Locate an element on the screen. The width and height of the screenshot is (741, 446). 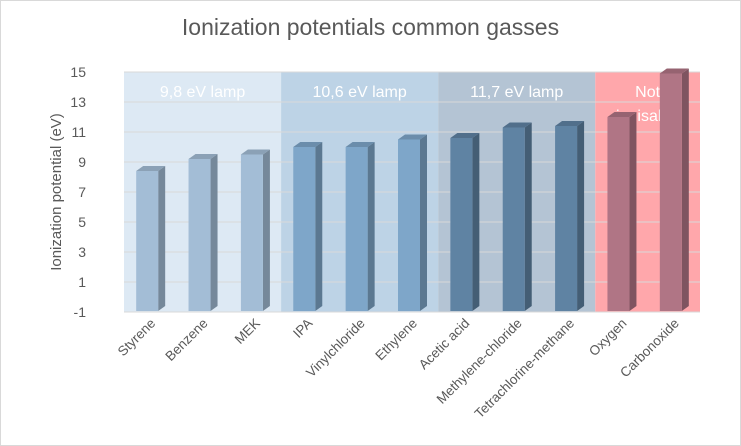
chart-title: Ionization potentials common gasses is located at coordinates (370, 27).